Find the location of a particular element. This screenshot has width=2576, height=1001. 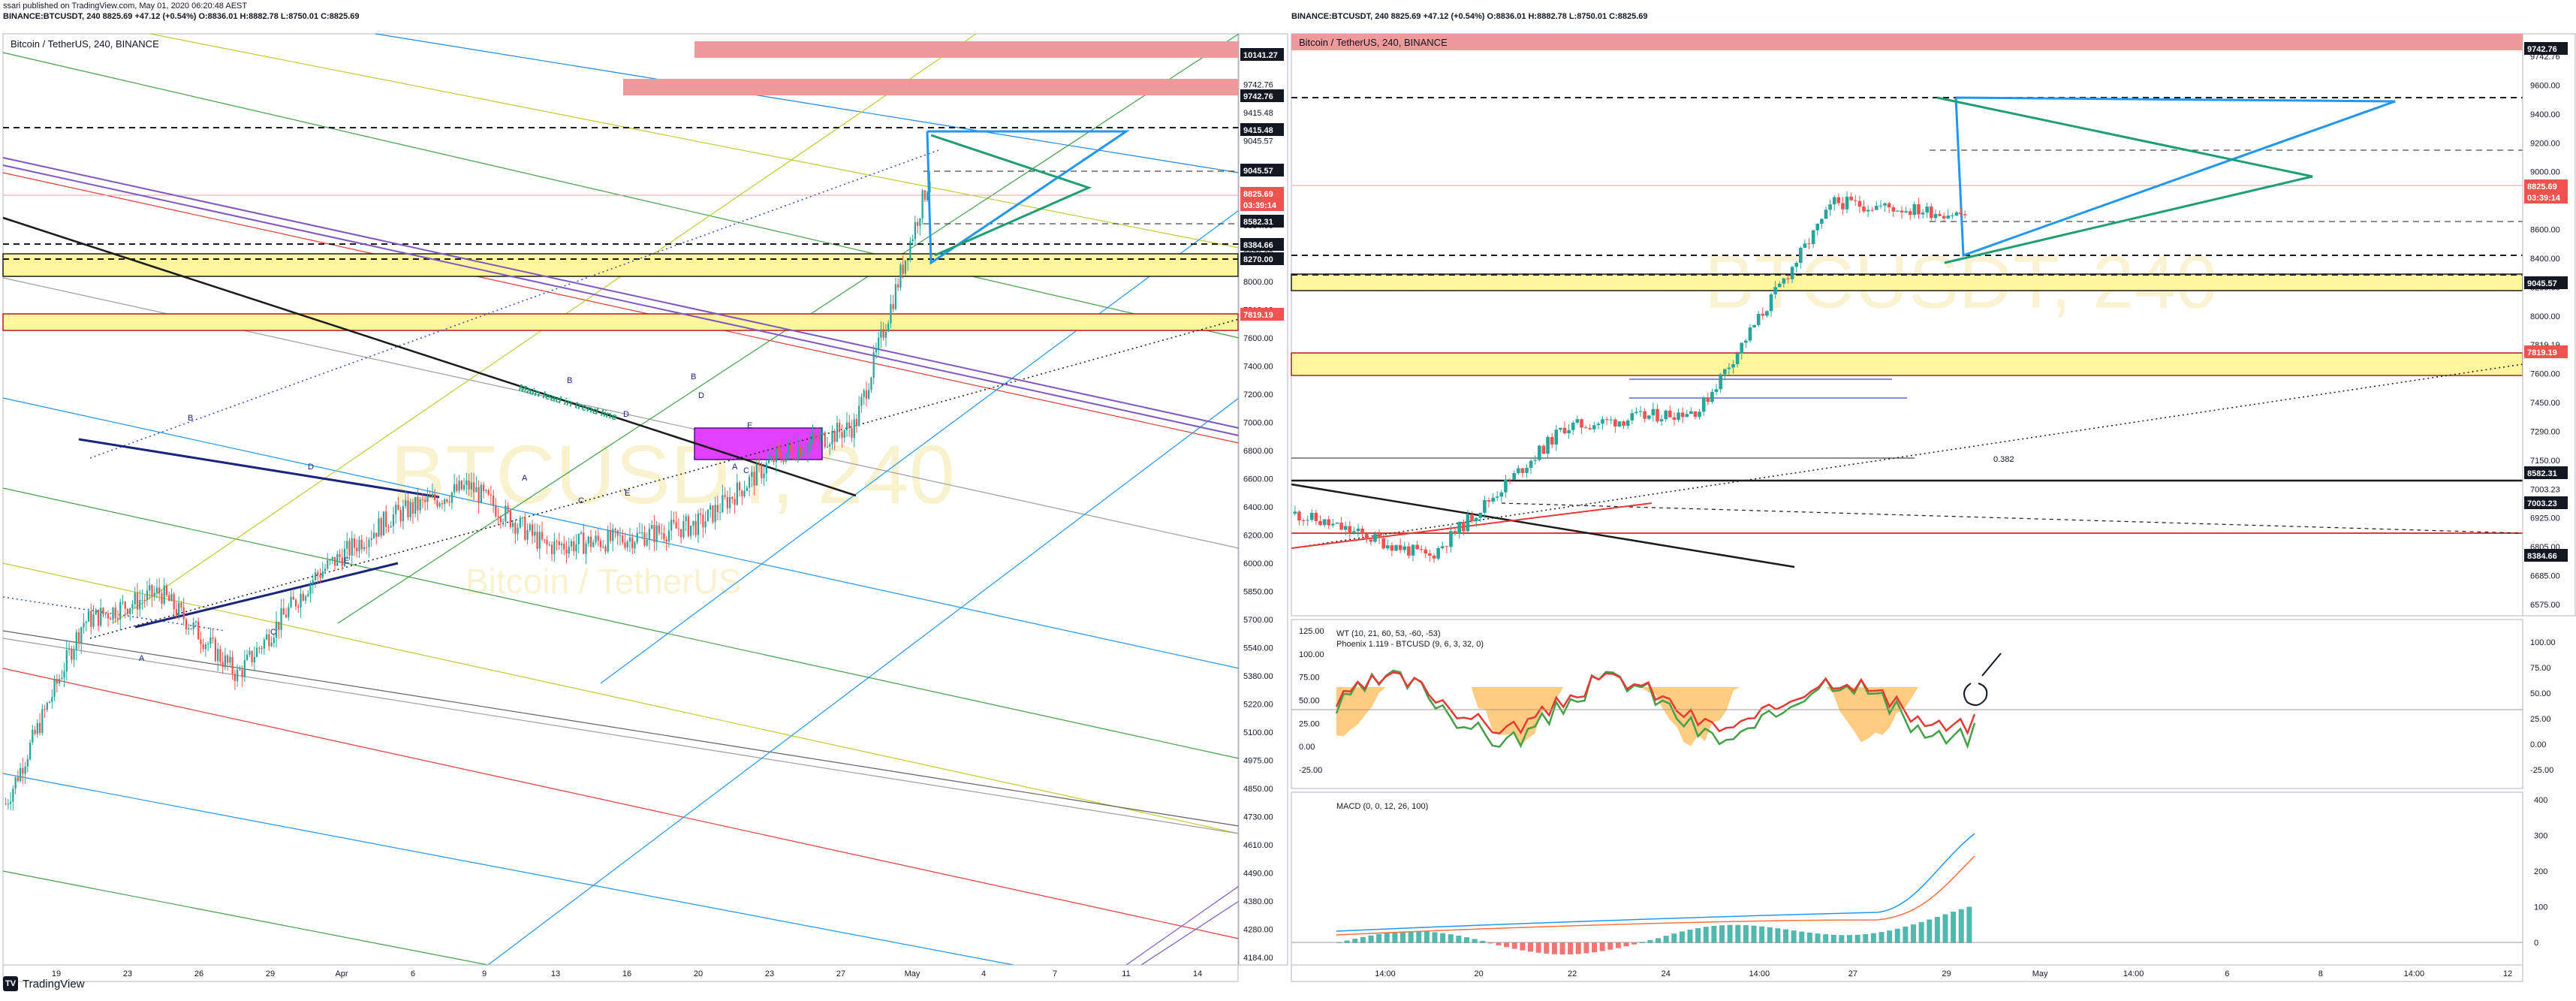

time-tick: 22 is located at coordinates (1572, 974).